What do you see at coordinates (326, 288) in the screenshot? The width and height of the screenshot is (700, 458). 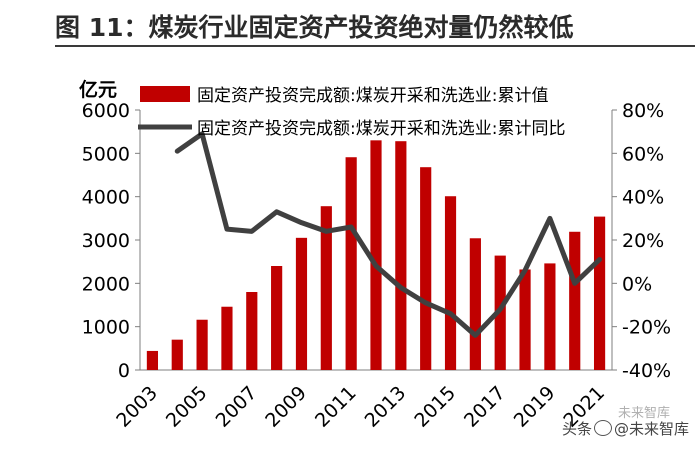 I see `bar-2010` at bounding box center [326, 288].